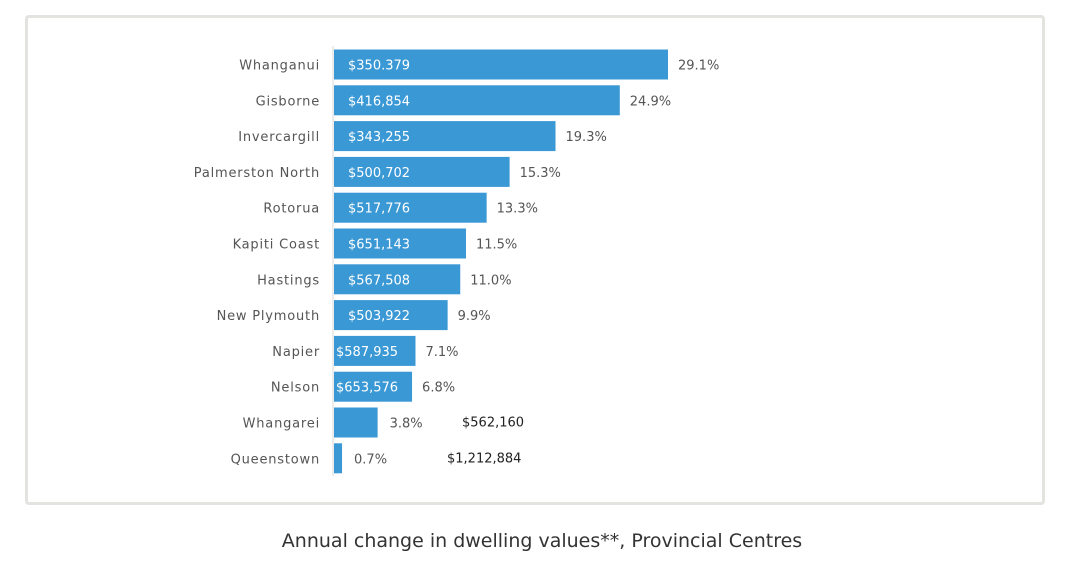  I want to click on bar-value-label: $1,212,884, so click(484, 458).